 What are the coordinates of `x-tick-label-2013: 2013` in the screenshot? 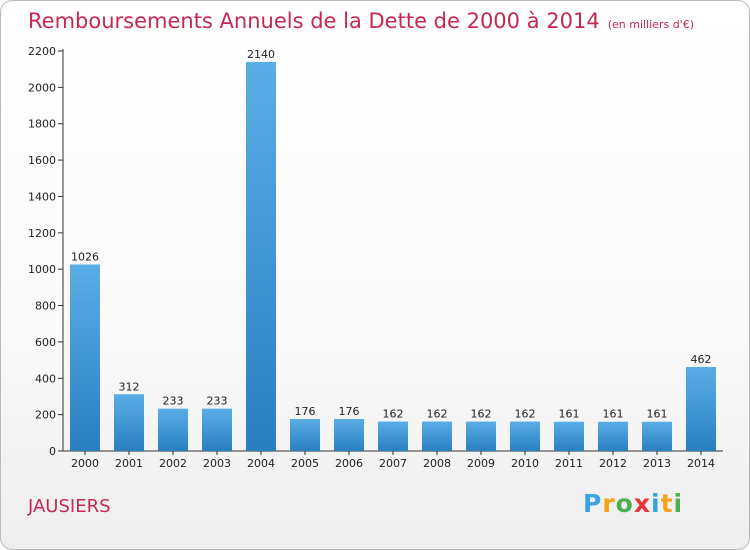 It's located at (657, 463).